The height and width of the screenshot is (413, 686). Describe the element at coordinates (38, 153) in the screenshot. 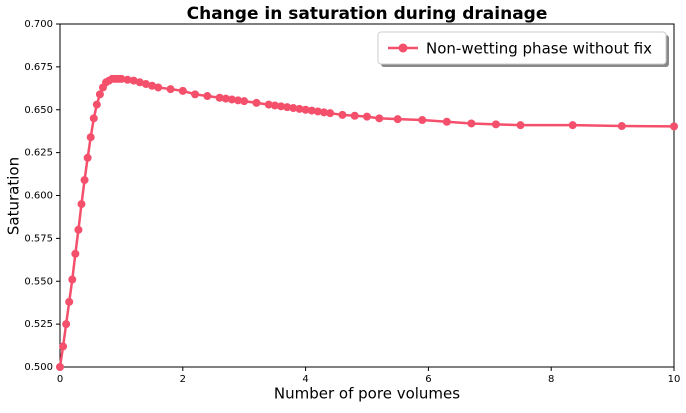

I see `y-tick-label: 0.625` at that location.